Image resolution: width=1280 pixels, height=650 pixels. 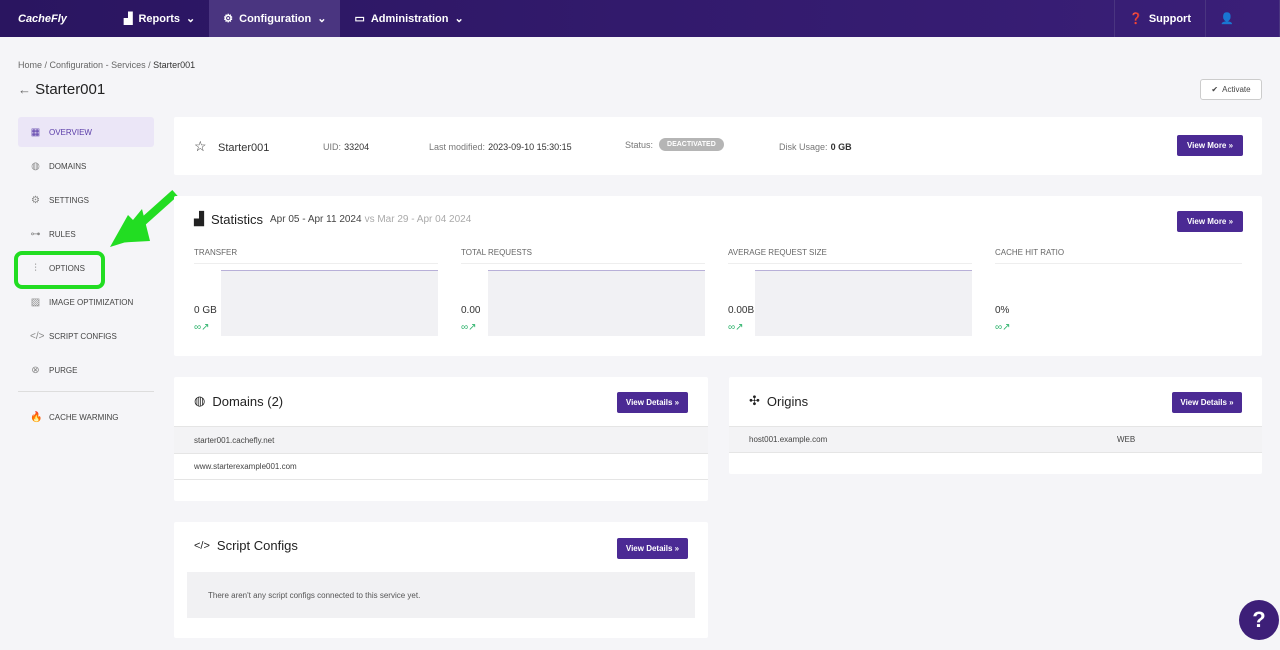 I want to click on metric-label: AVERAGE REQUEST SIZE, so click(x=850, y=256).